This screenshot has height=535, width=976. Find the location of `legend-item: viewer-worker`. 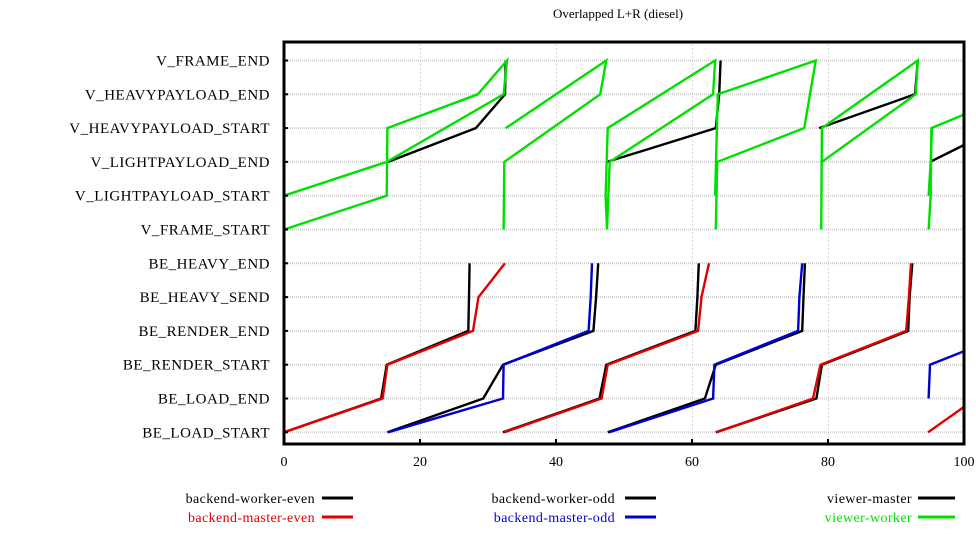

legend-item: viewer-worker is located at coordinates (890, 518).